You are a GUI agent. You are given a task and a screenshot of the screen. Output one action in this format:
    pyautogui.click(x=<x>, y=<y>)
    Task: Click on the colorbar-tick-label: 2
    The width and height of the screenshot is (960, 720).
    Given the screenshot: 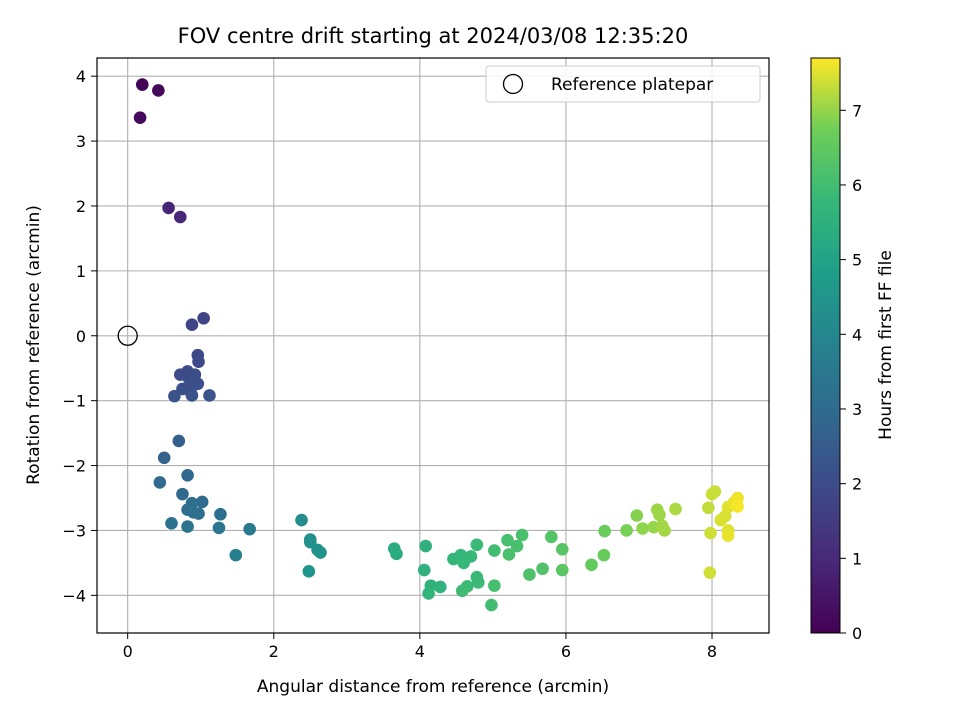 What is the action you would take?
    pyautogui.click(x=857, y=484)
    